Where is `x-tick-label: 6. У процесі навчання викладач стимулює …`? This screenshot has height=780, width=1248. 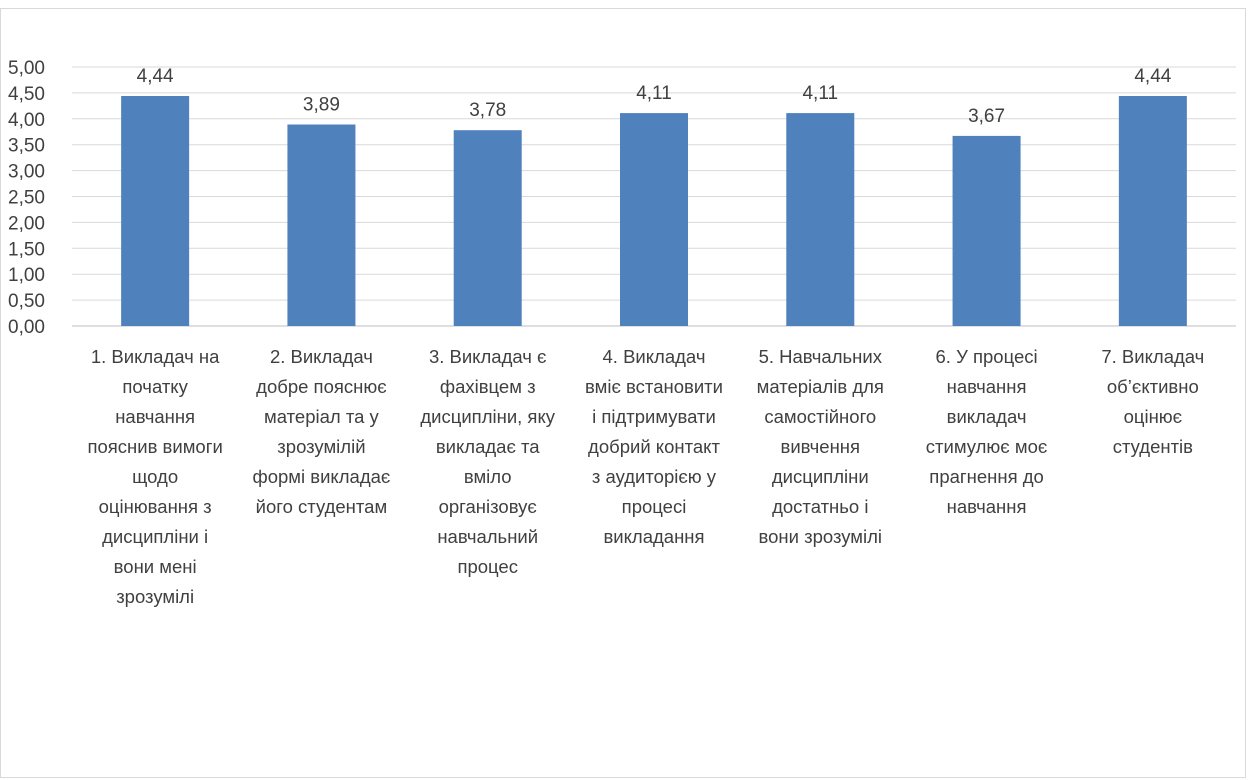 x-tick-label: 6. У процесі навчання викладач стимулює … is located at coordinates (986, 431).